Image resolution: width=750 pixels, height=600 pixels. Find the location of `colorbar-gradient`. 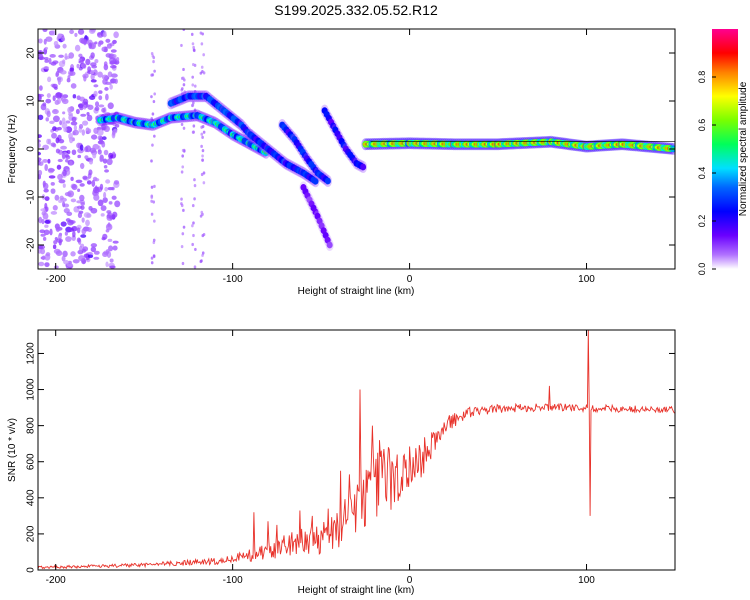

colorbar-gradient is located at coordinates (725, 149).